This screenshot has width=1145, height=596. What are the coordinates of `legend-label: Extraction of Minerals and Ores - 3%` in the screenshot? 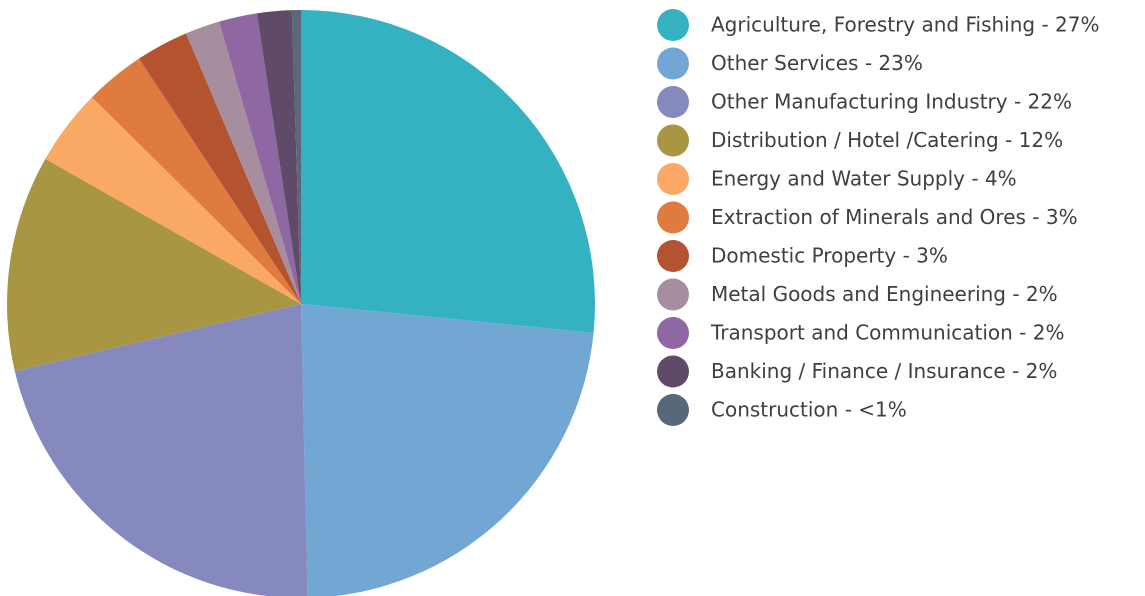 It's located at (894, 217).